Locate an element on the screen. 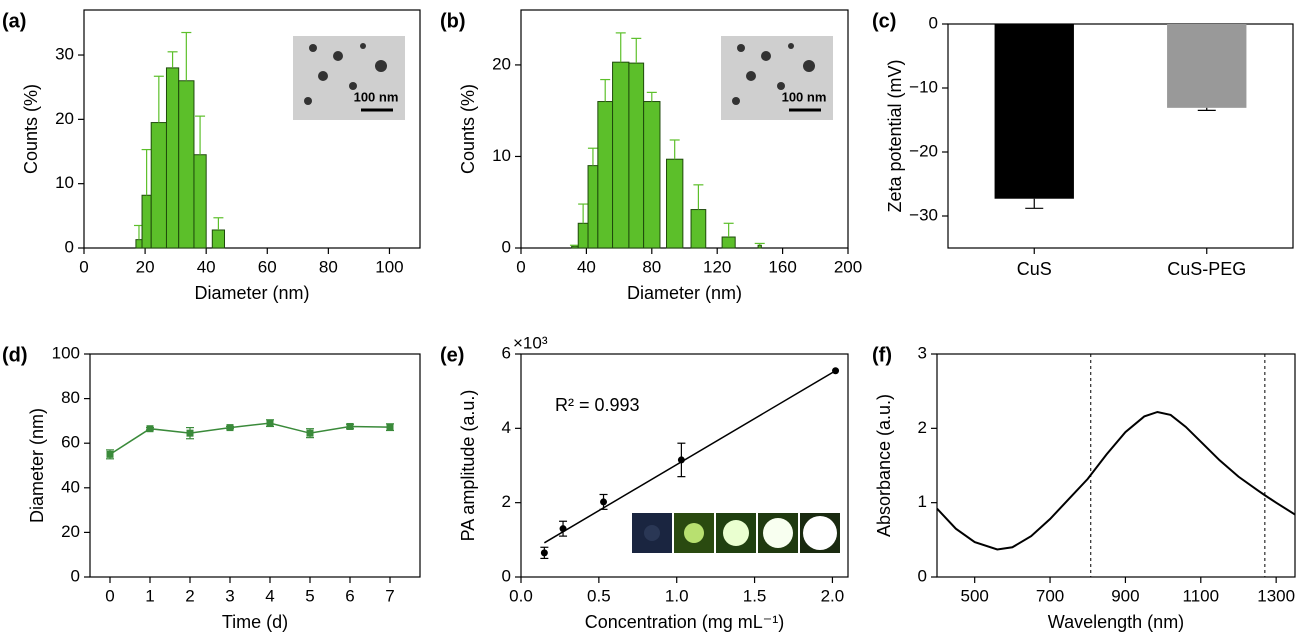 The image size is (1311, 638). x-tick-label: 1100 is located at coordinates (1201, 595).